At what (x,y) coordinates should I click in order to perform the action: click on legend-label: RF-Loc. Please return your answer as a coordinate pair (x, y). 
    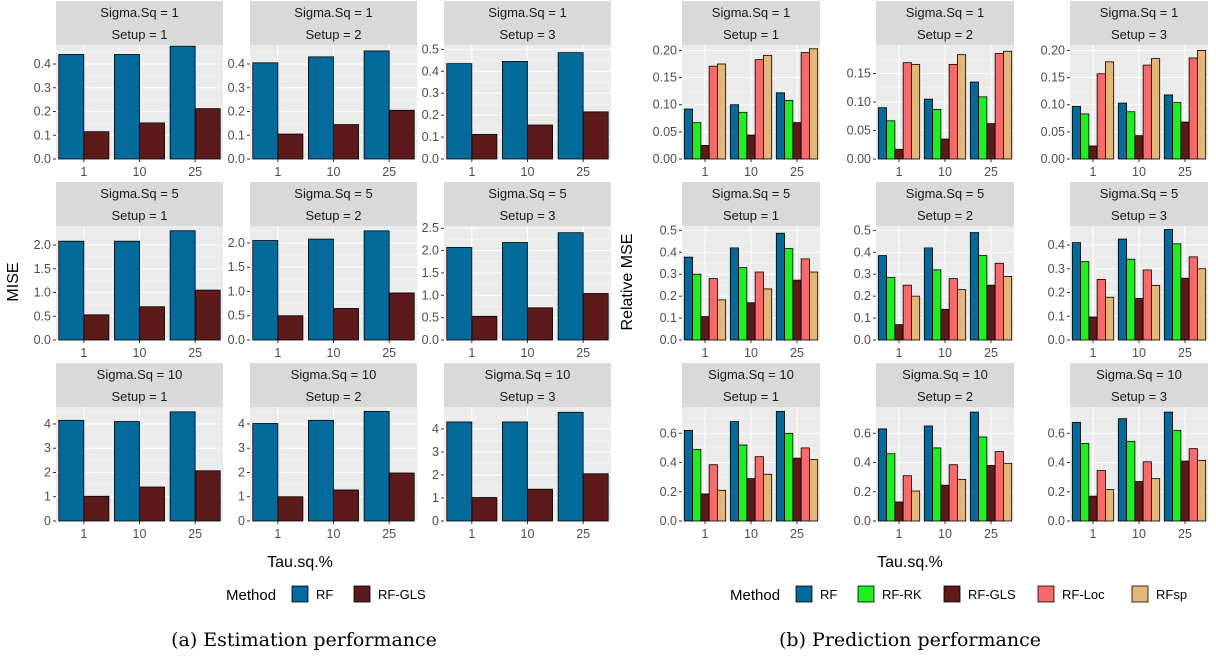
    Looking at the image, I should click on (1083, 594).